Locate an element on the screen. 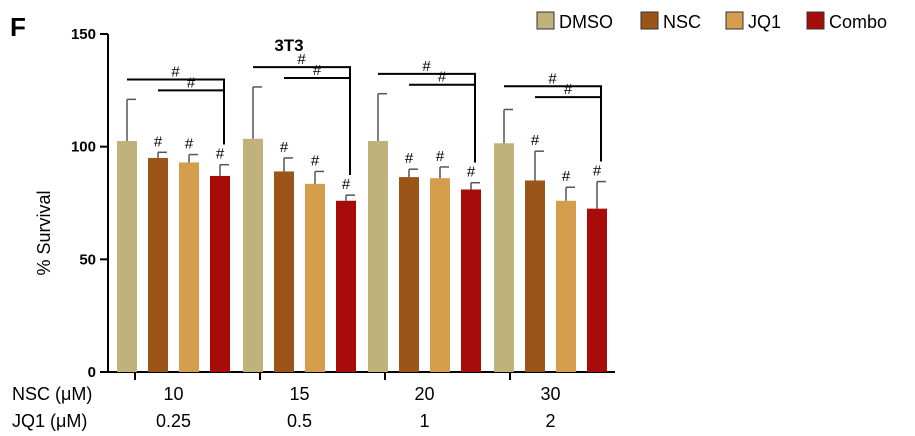 This screenshot has width=915, height=436. legend-label: Combo is located at coordinates (858, 22).